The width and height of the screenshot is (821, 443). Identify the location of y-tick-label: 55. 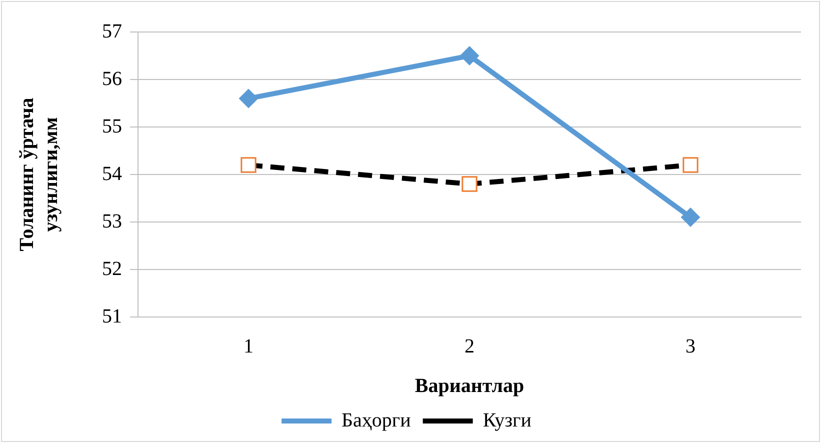
(112, 126).